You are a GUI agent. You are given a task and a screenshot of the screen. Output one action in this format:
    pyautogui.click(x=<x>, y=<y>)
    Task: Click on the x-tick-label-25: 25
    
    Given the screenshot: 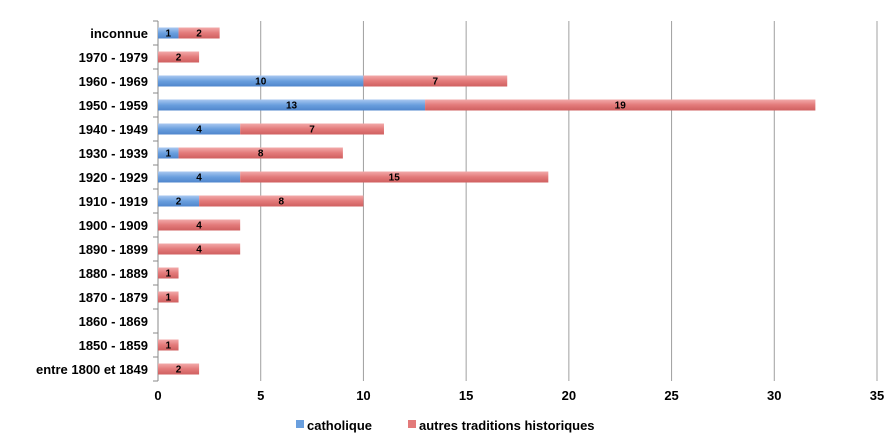 What is the action you would take?
    pyautogui.click(x=671, y=395)
    